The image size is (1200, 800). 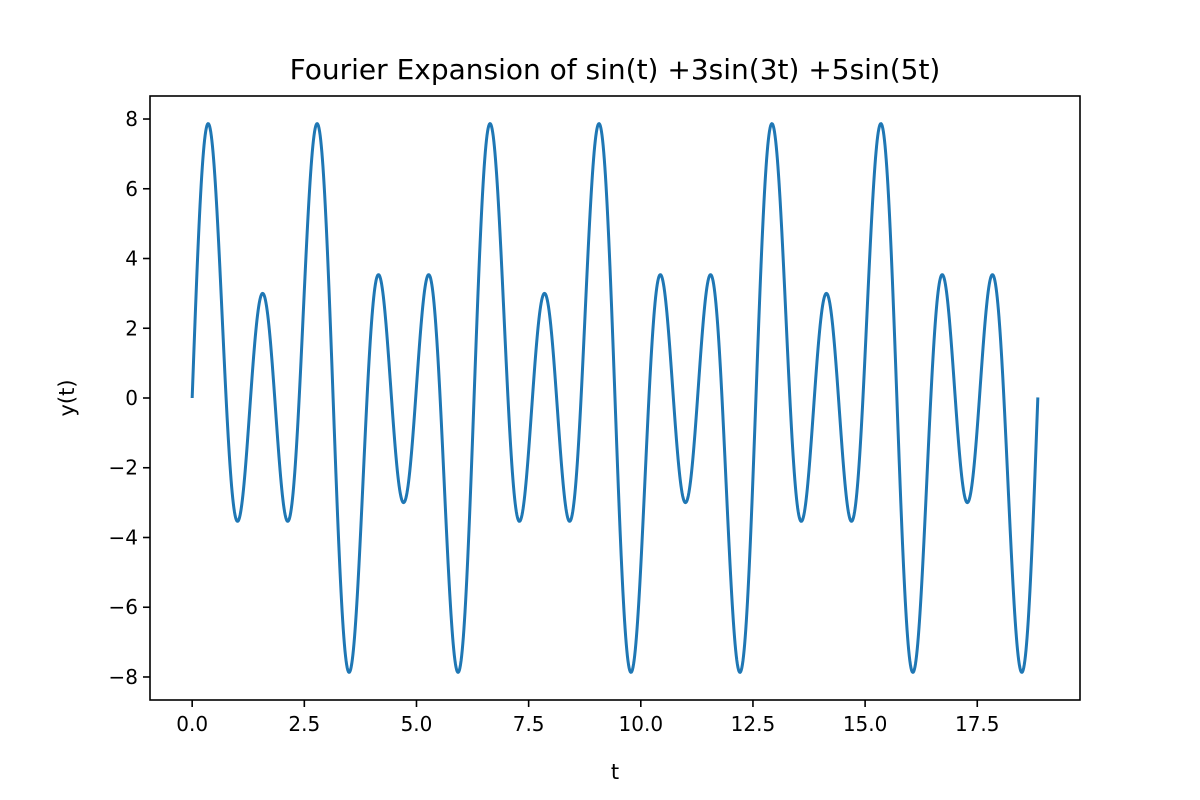 I want to click on y-tick-label: 2, so click(x=131, y=328).